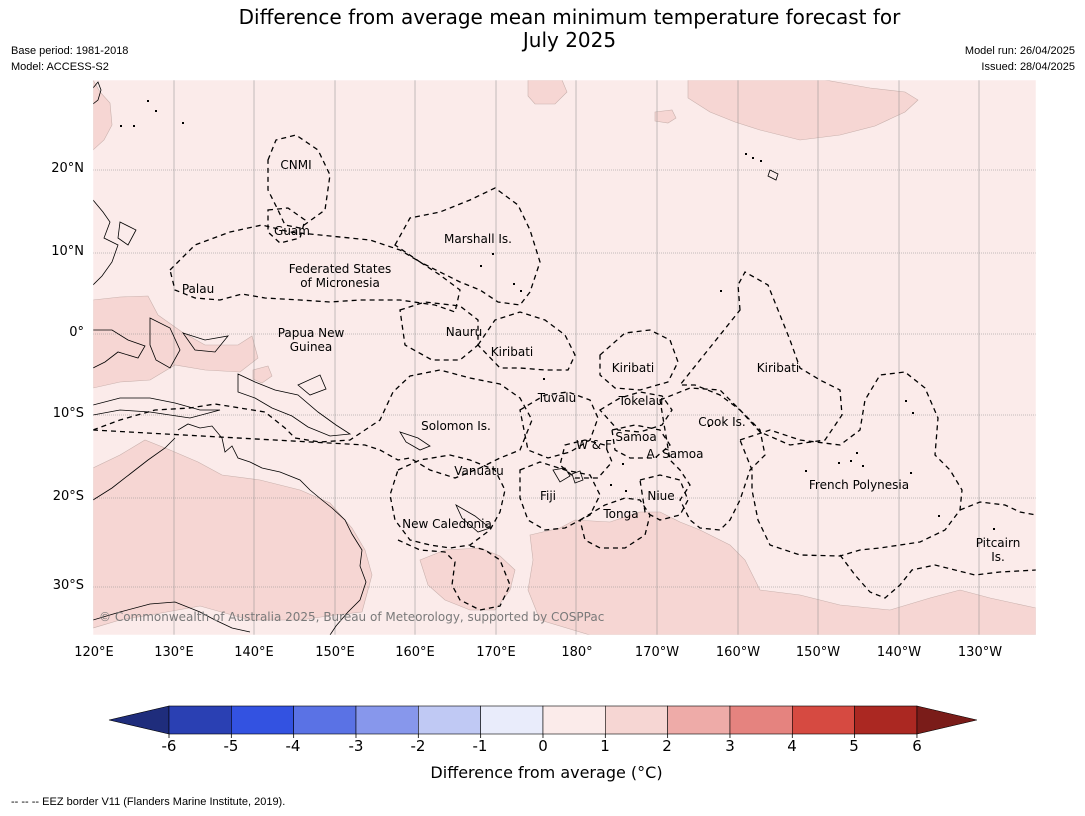 Image resolution: width=1085 pixels, height=816 pixels. I want to click on lat-label-20n: 20°N, so click(67, 168).